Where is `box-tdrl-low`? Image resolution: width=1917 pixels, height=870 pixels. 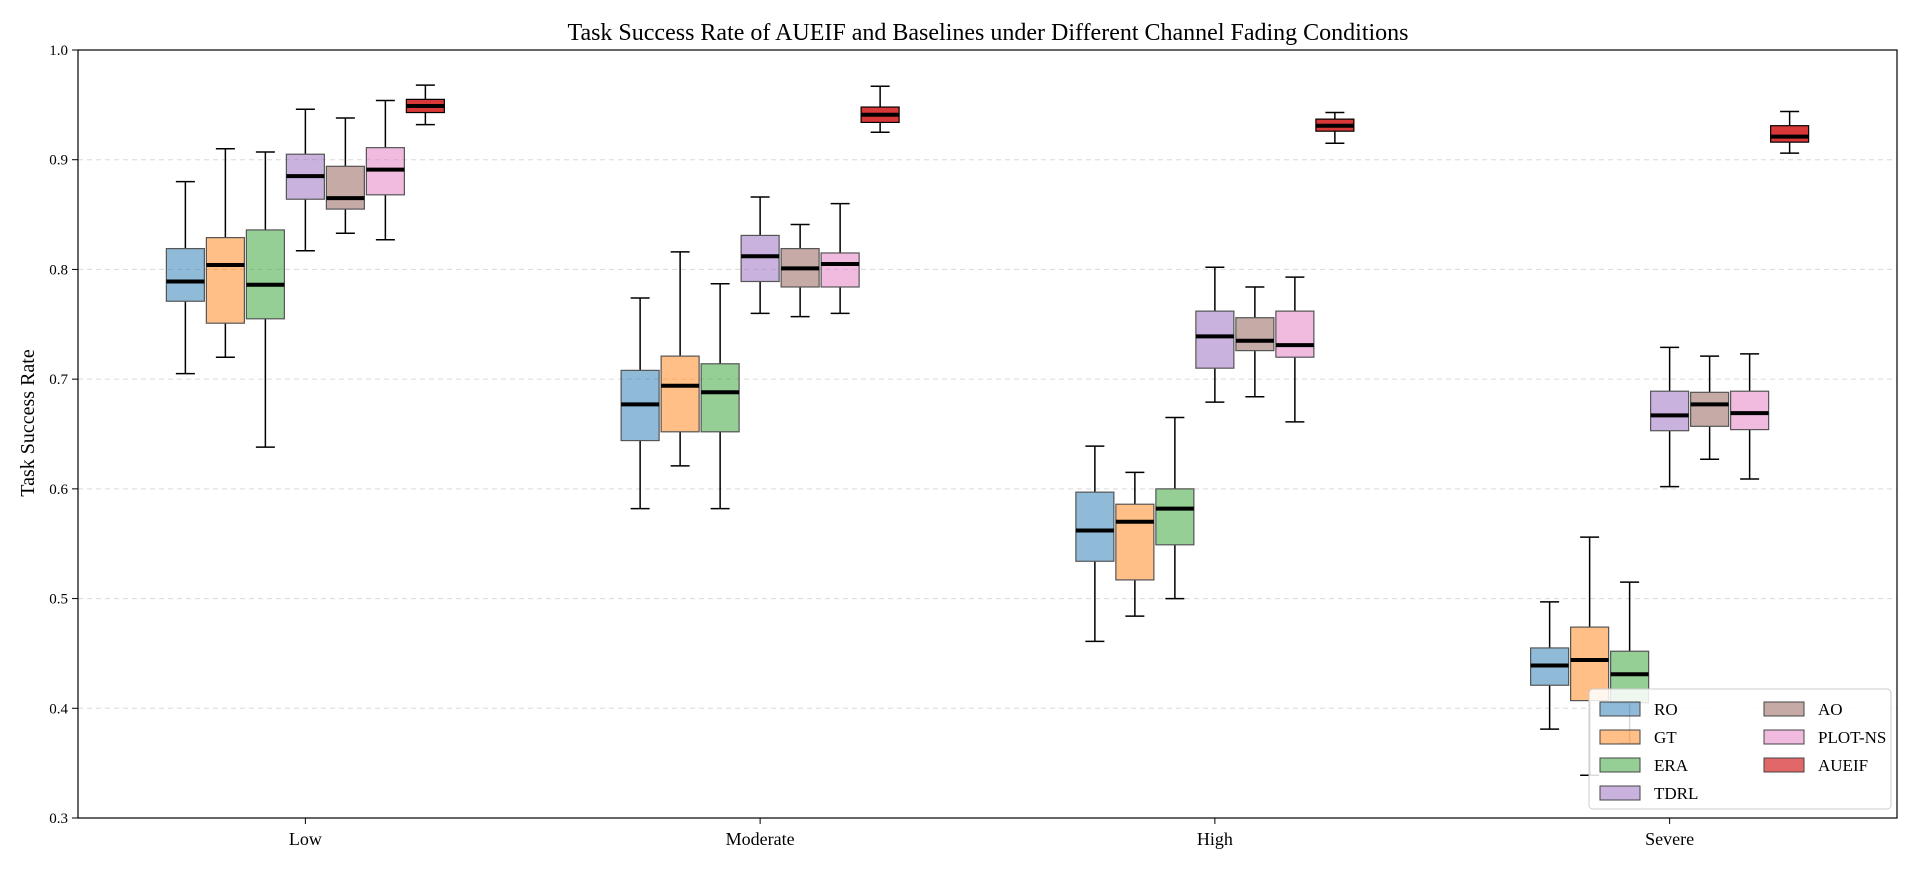
box-tdrl-low is located at coordinates (305, 180).